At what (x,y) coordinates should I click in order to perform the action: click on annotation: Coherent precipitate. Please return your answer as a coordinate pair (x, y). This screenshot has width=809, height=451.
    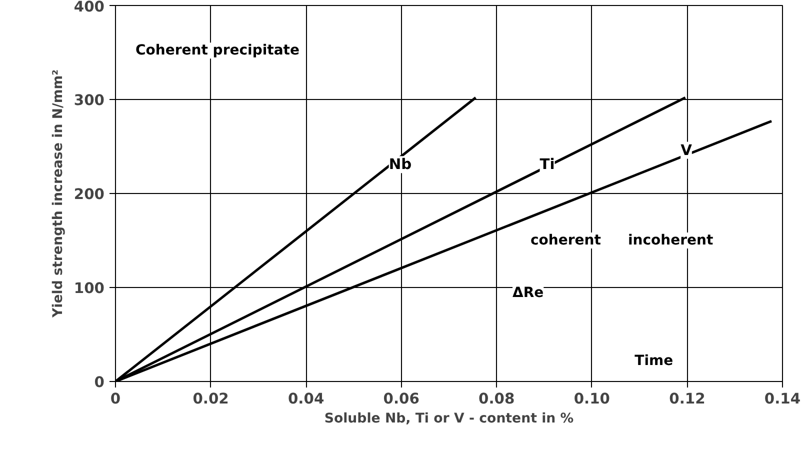
    Looking at the image, I should click on (218, 50).